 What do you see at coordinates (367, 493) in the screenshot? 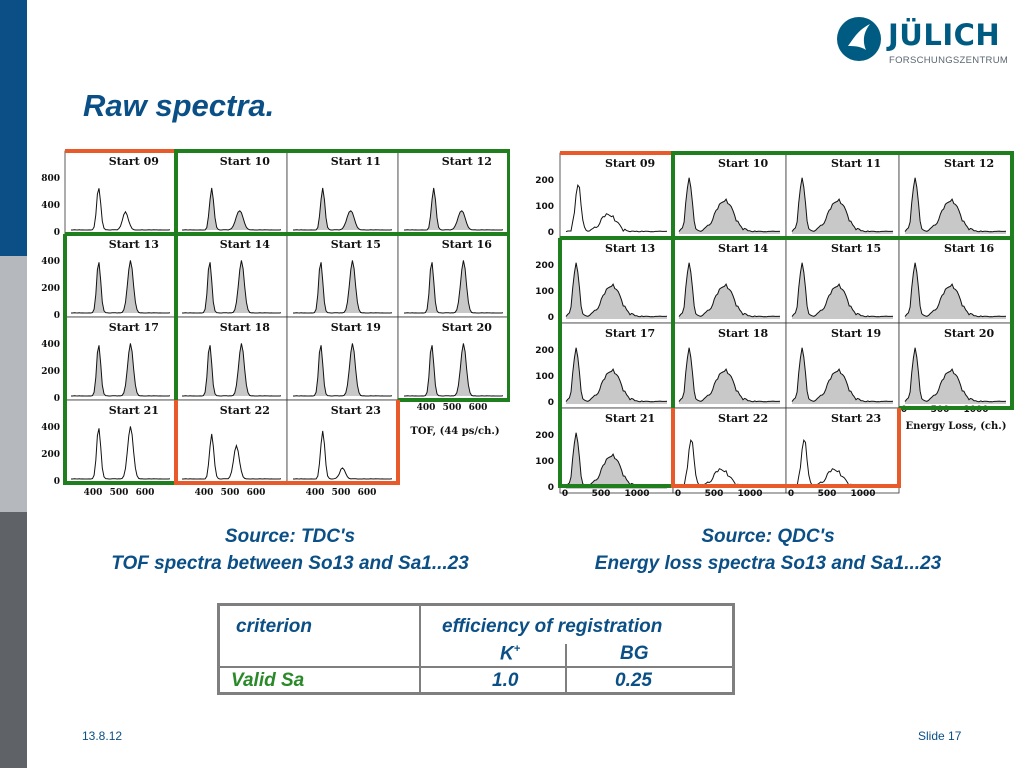
I see `x-tick-label: 600` at bounding box center [367, 493].